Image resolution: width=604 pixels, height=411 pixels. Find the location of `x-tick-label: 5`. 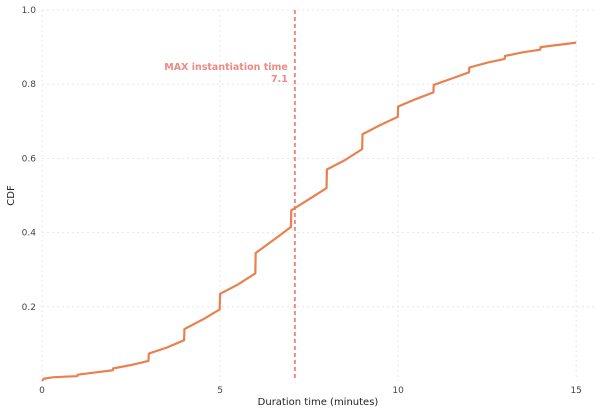

x-tick-label: 5 is located at coordinates (220, 391).